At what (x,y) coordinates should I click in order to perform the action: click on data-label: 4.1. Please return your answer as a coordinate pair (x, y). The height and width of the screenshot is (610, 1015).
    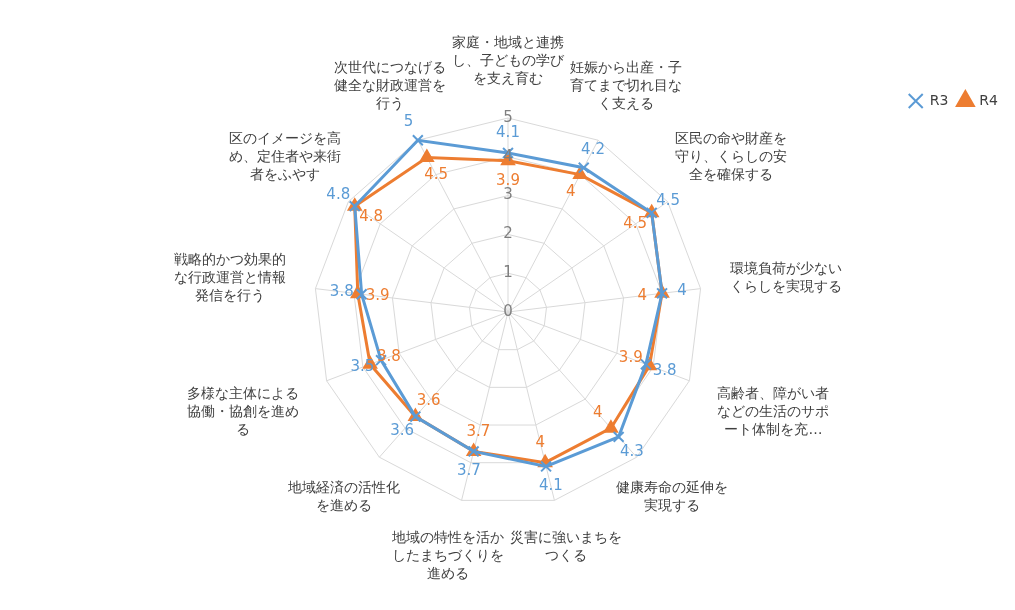
    Looking at the image, I should click on (550, 484).